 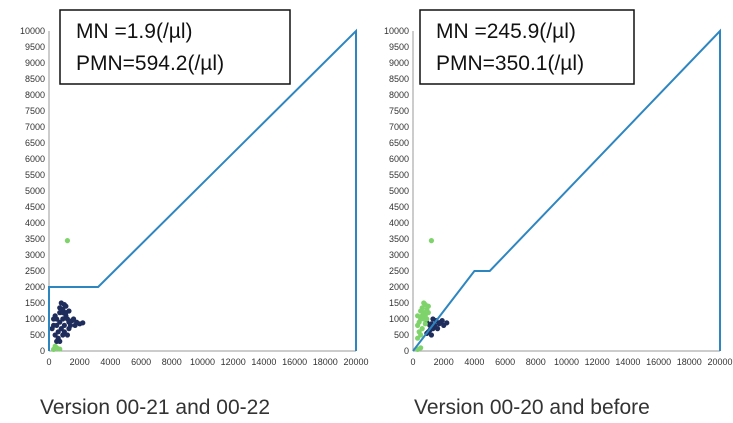 I want to click on left-y-tick-label: 3500, so click(x=35, y=239).